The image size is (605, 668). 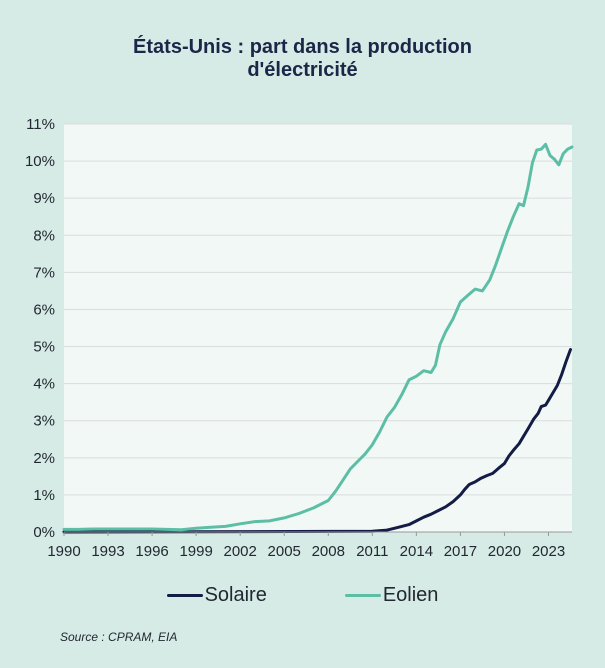 What do you see at coordinates (40, 124) in the screenshot?
I see `y-tick-label: 11%` at bounding box center [40, 124].